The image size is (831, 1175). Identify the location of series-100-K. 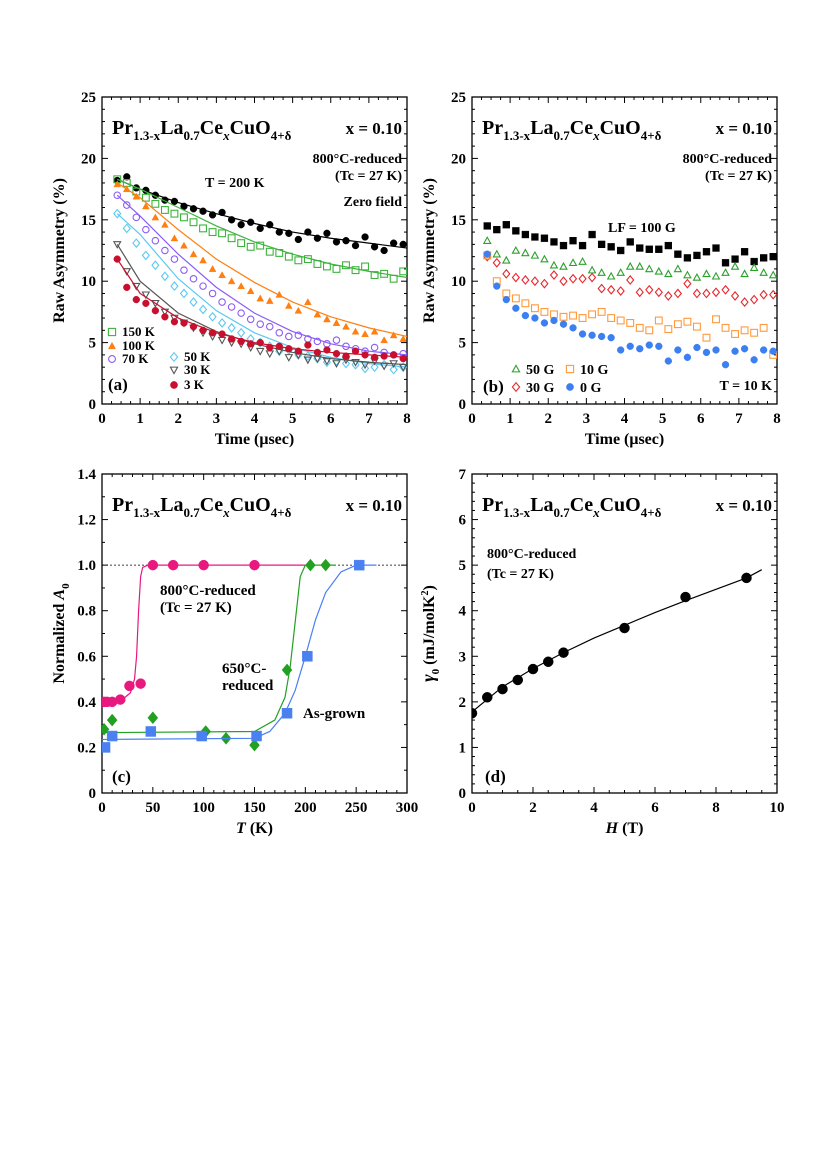
(260, 262).